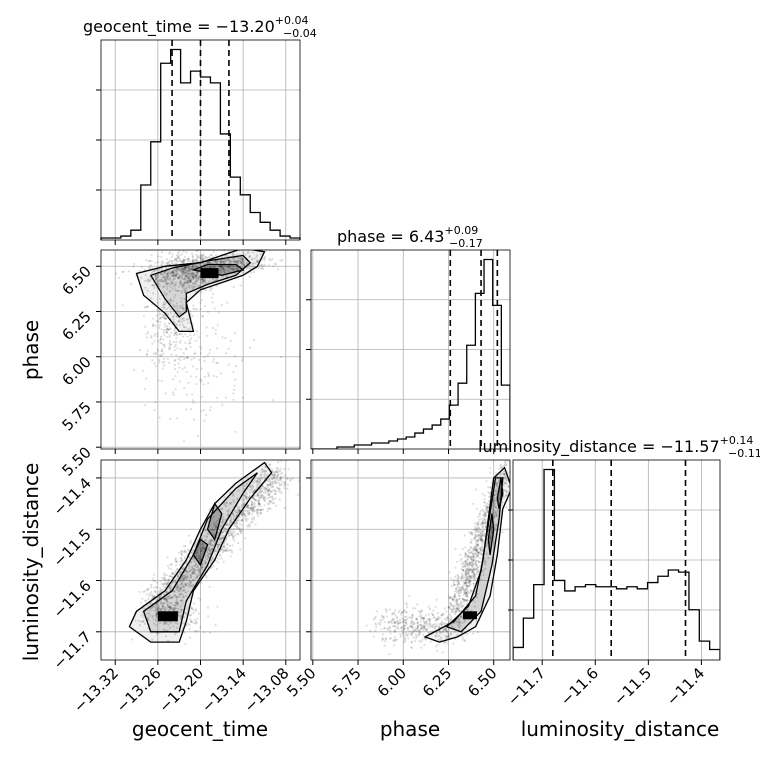 The image size is (760, 764). Describe the element at coordinates (469, 615) in the screenshot. I see `density-peak` at that location.